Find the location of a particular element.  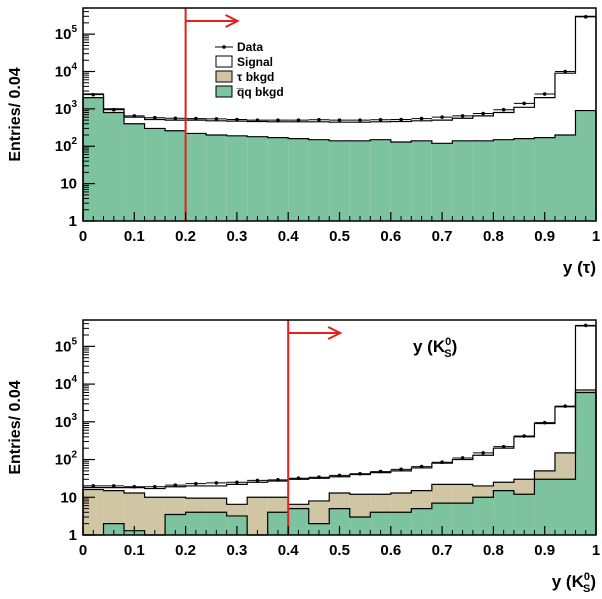

x-tick-label: 0.9 is located at coordinates (544, 236).